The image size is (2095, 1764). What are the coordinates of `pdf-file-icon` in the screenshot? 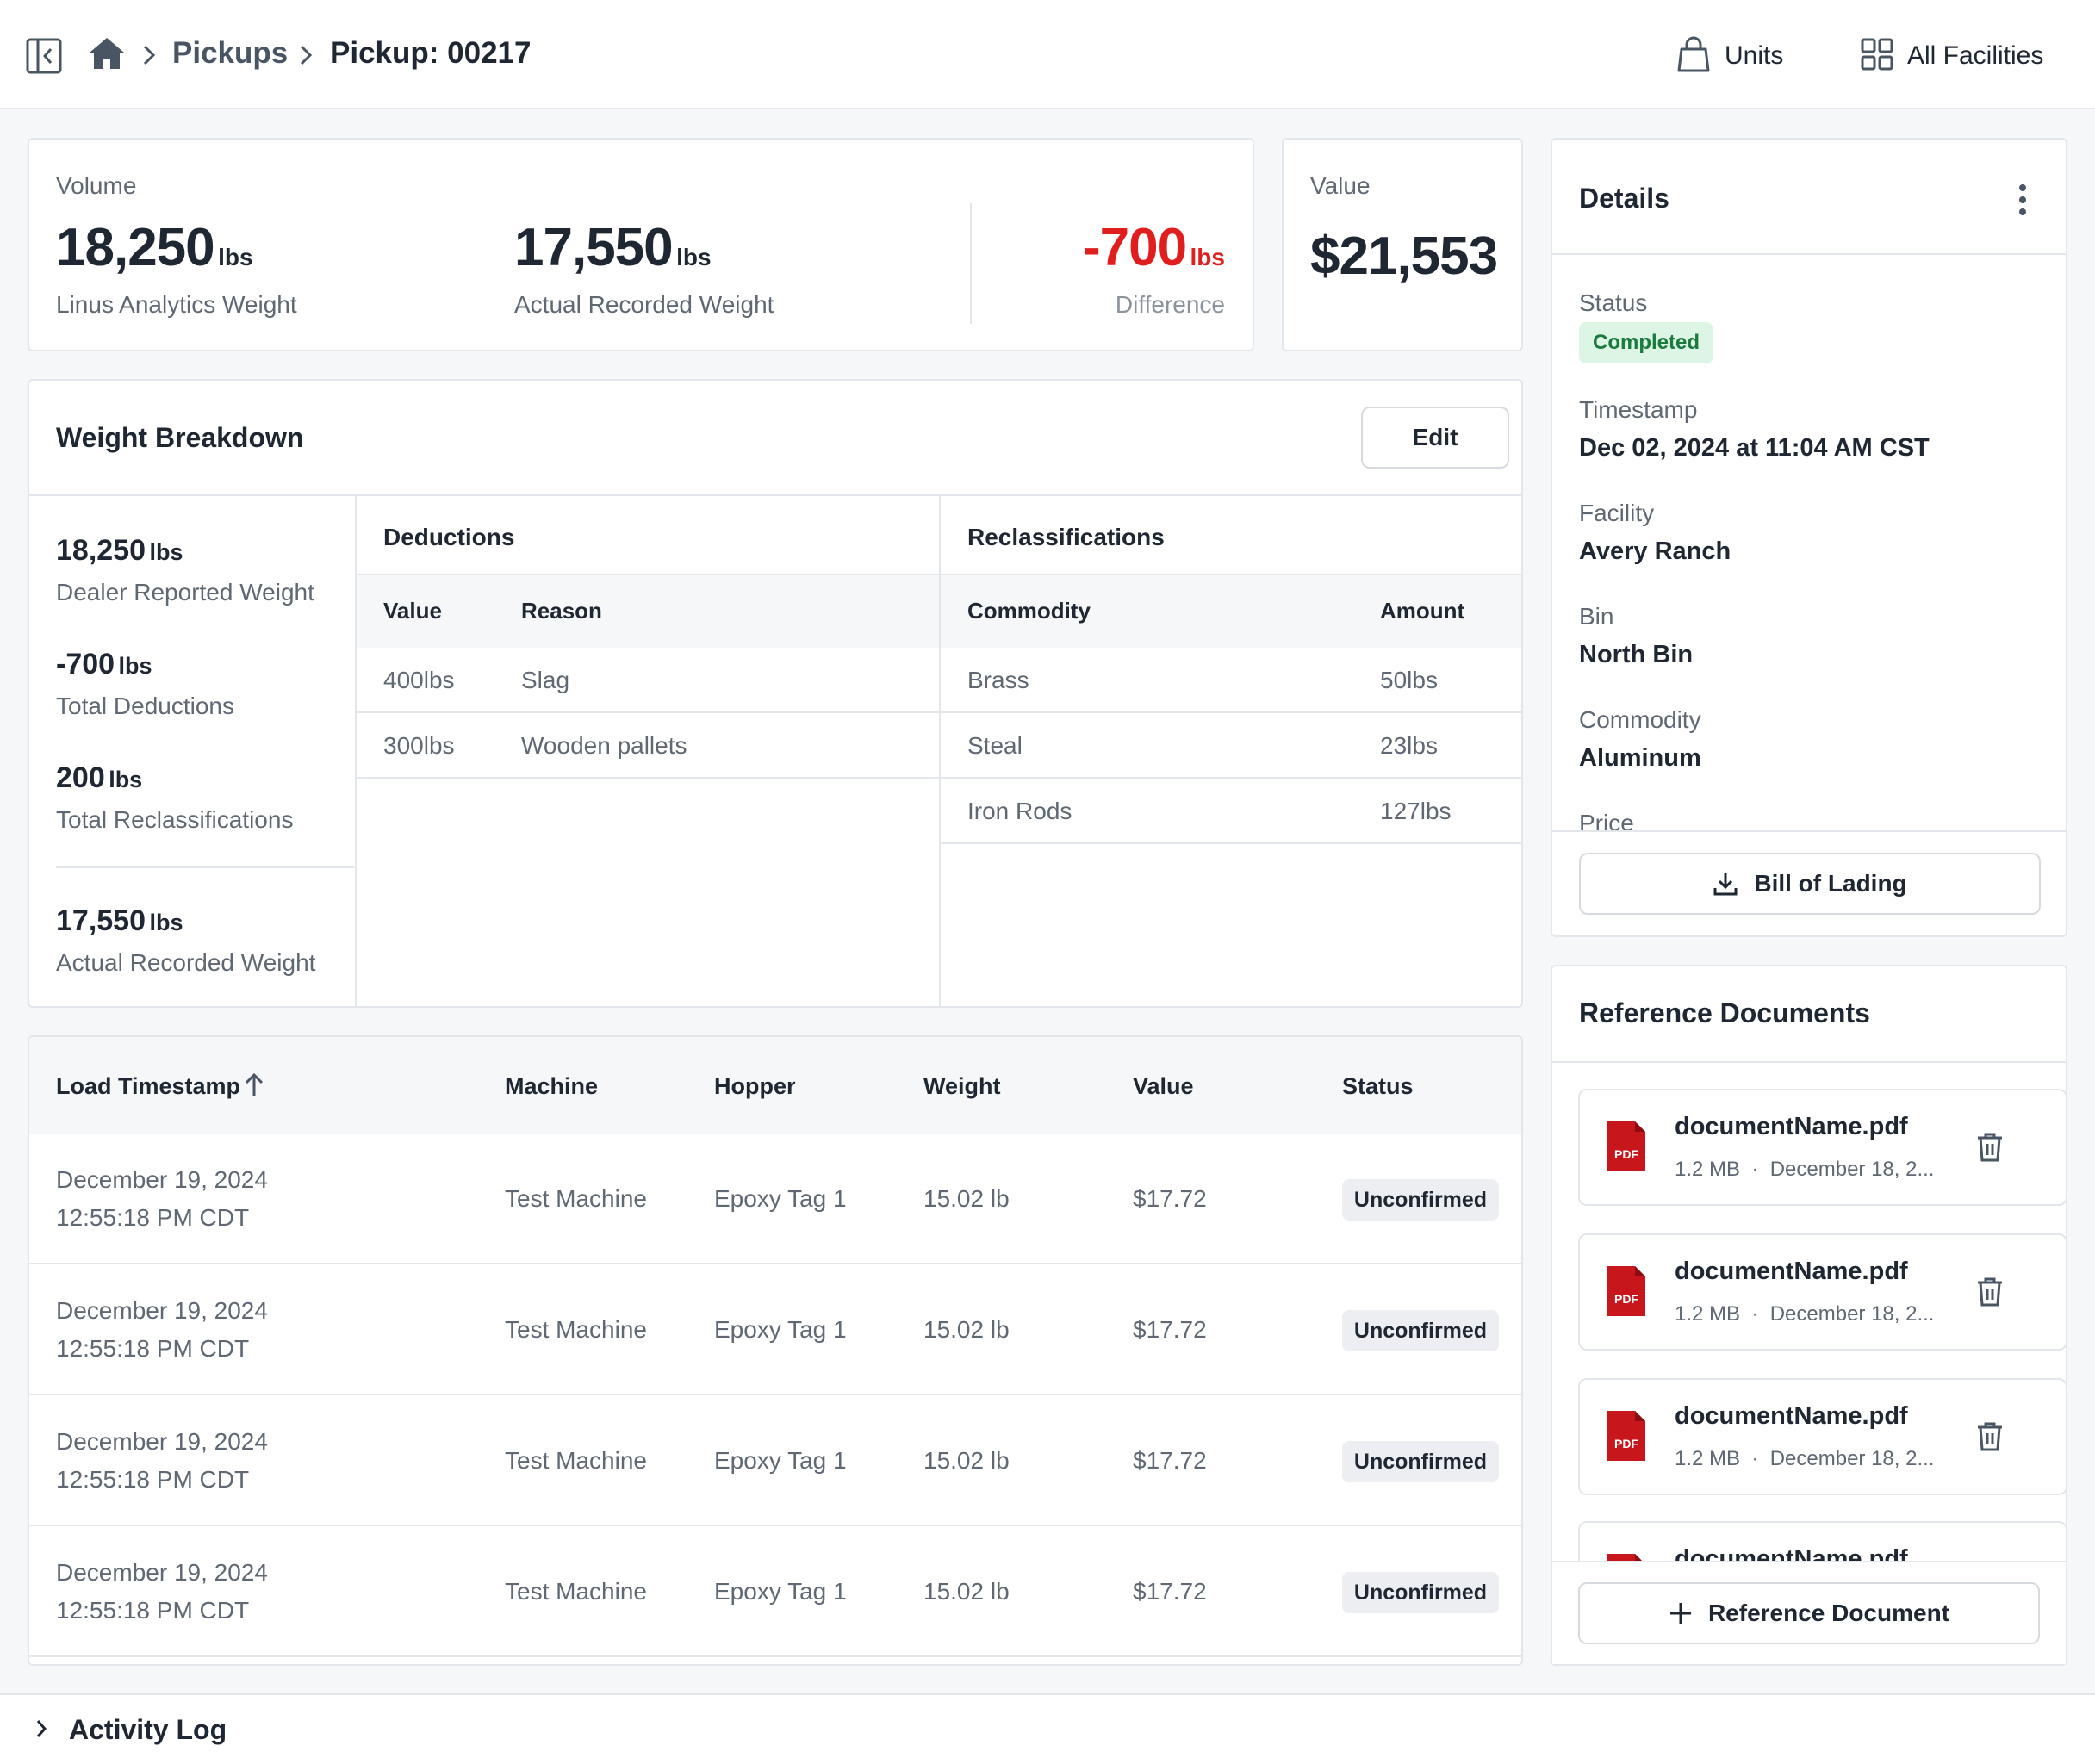 It's located at (1626, 1557).